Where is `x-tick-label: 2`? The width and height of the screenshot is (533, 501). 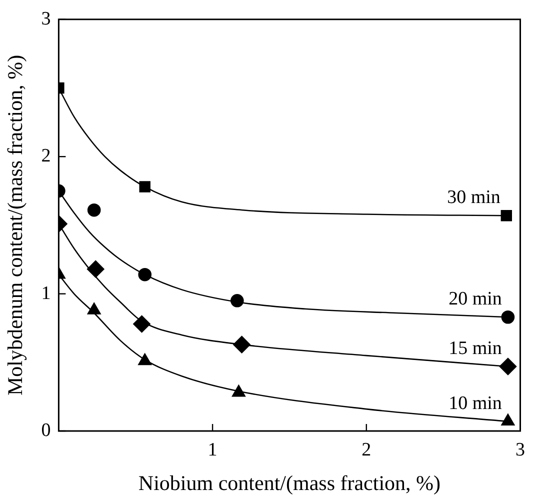 x-tick-label: 2 is located at coordinates (367, 449).